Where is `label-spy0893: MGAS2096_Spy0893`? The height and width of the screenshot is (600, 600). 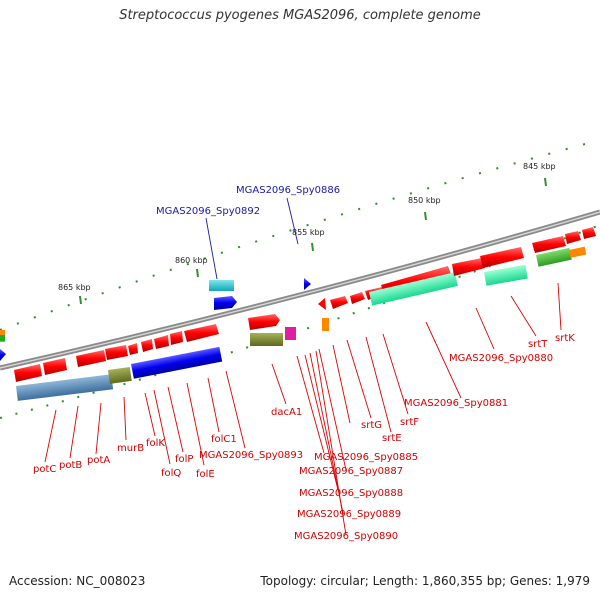 label-spy0893: MGAS2096_Spy0893 is located at coordinates (251, 455).